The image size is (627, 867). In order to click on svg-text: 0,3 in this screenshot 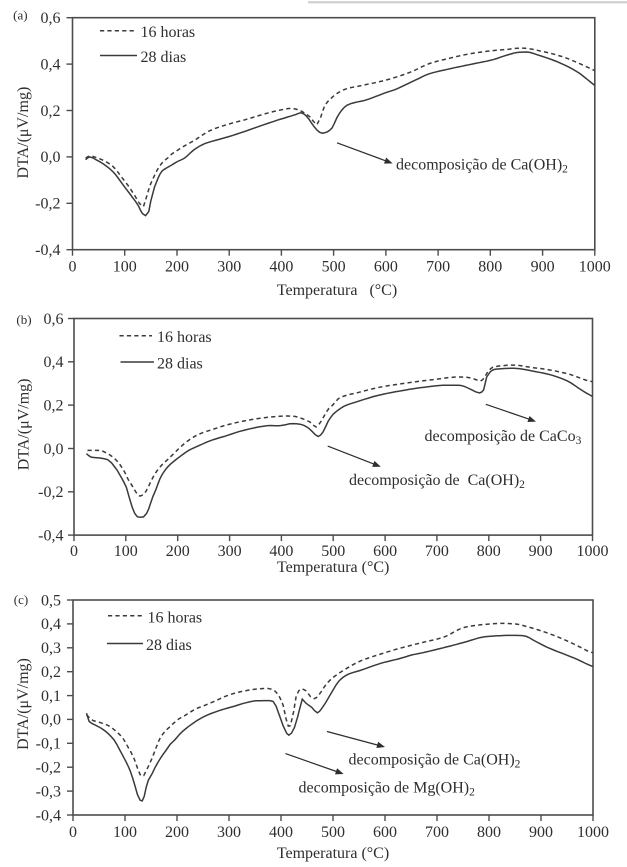, I will do `click(51, 648)`.